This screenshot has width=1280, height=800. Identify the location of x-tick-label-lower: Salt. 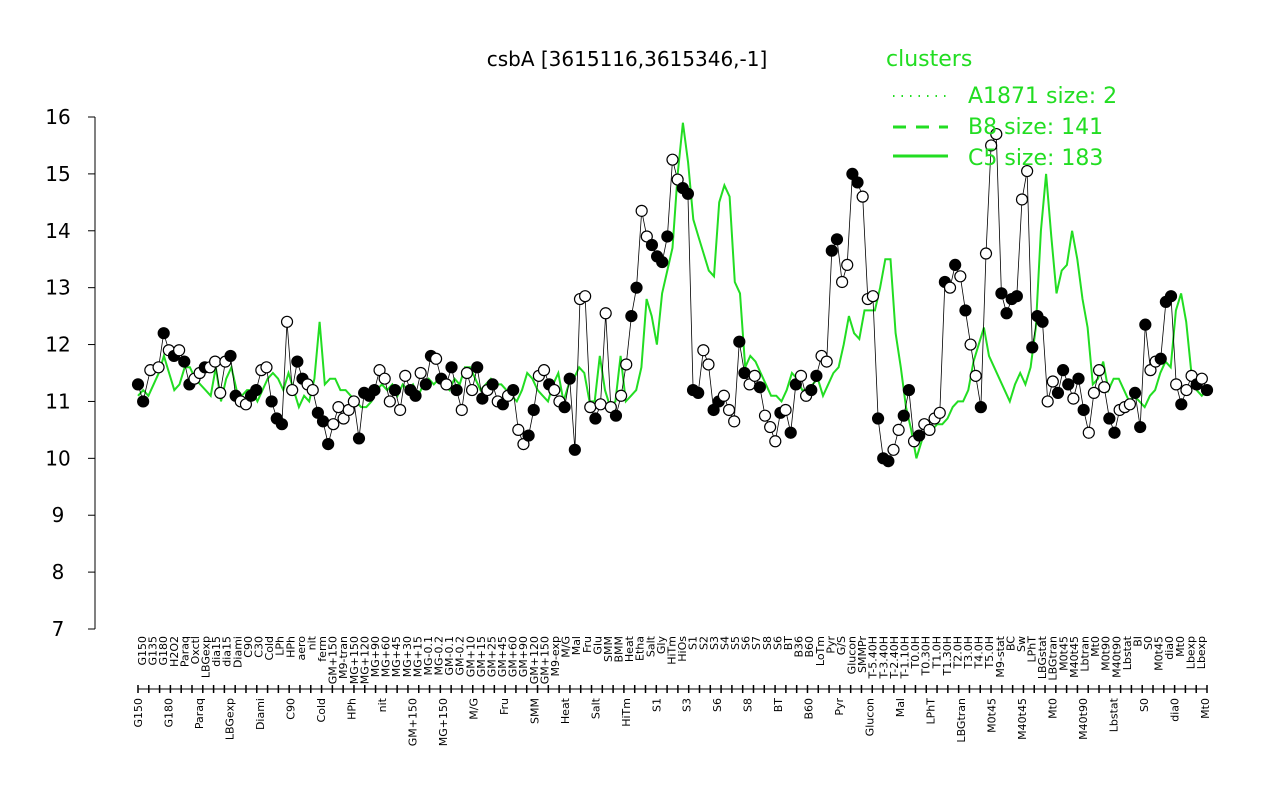
(595, 708).